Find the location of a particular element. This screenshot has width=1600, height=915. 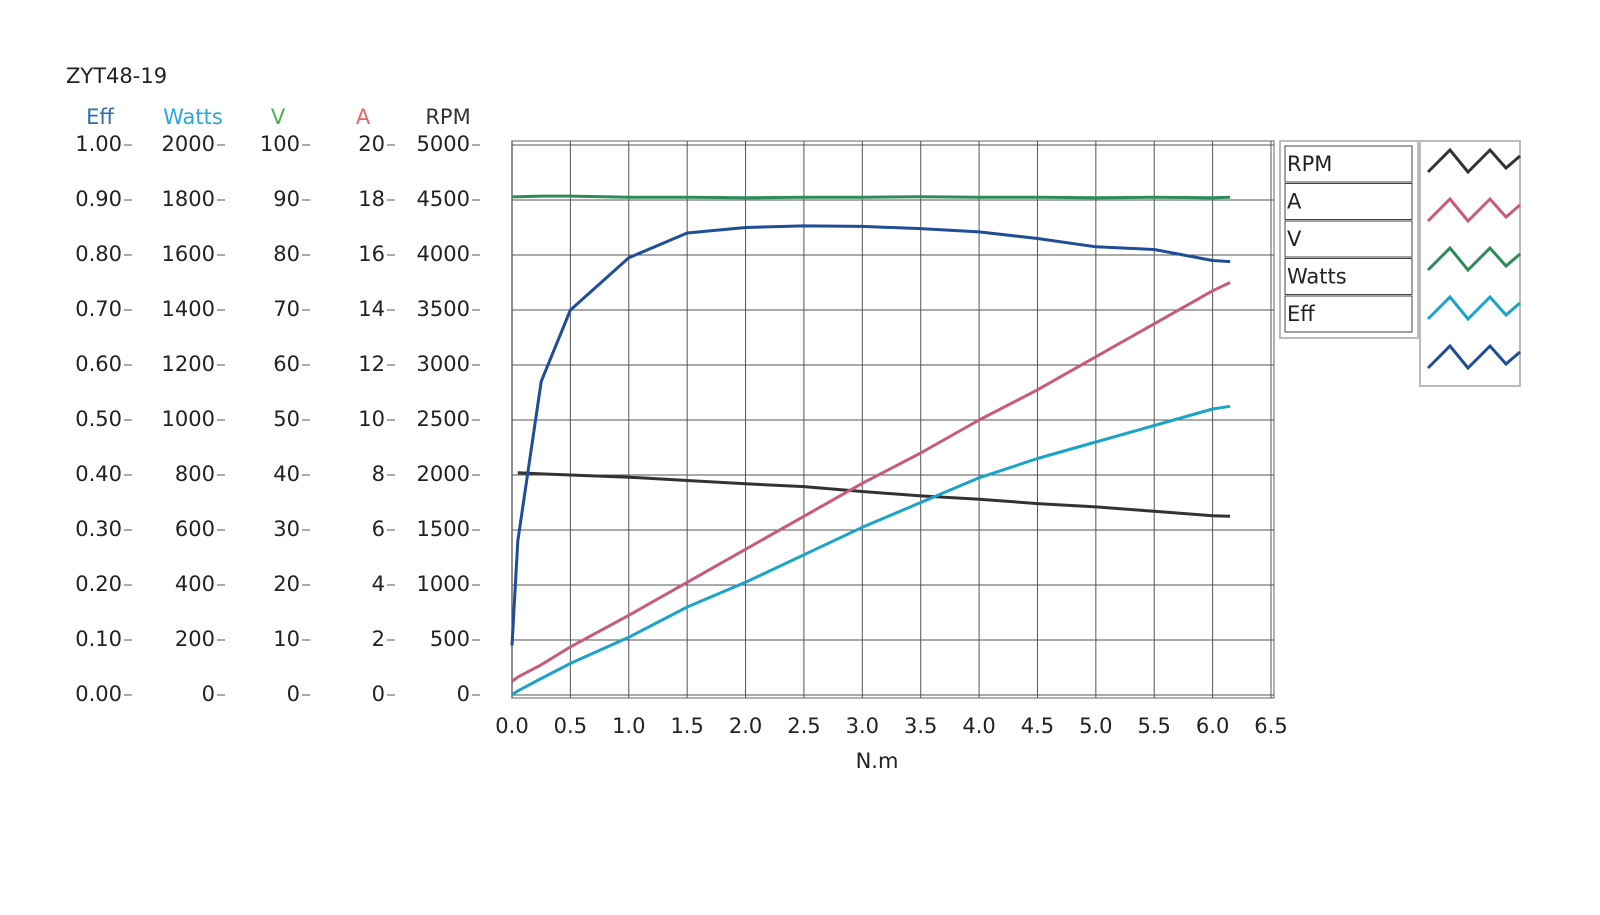

x-tick-label: 2.5 is located at coordinates (803, 726).